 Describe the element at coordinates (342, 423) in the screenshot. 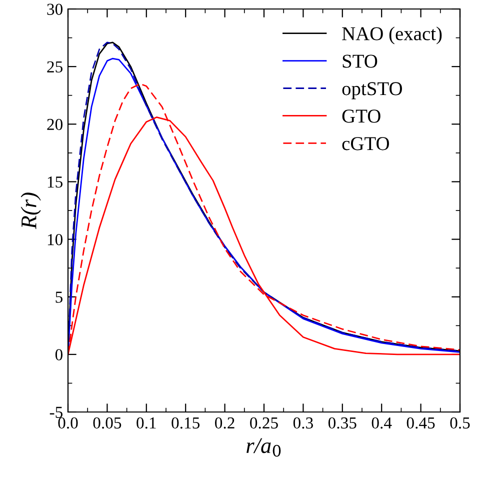

I see `x-tick-label: 0.35` at that location.